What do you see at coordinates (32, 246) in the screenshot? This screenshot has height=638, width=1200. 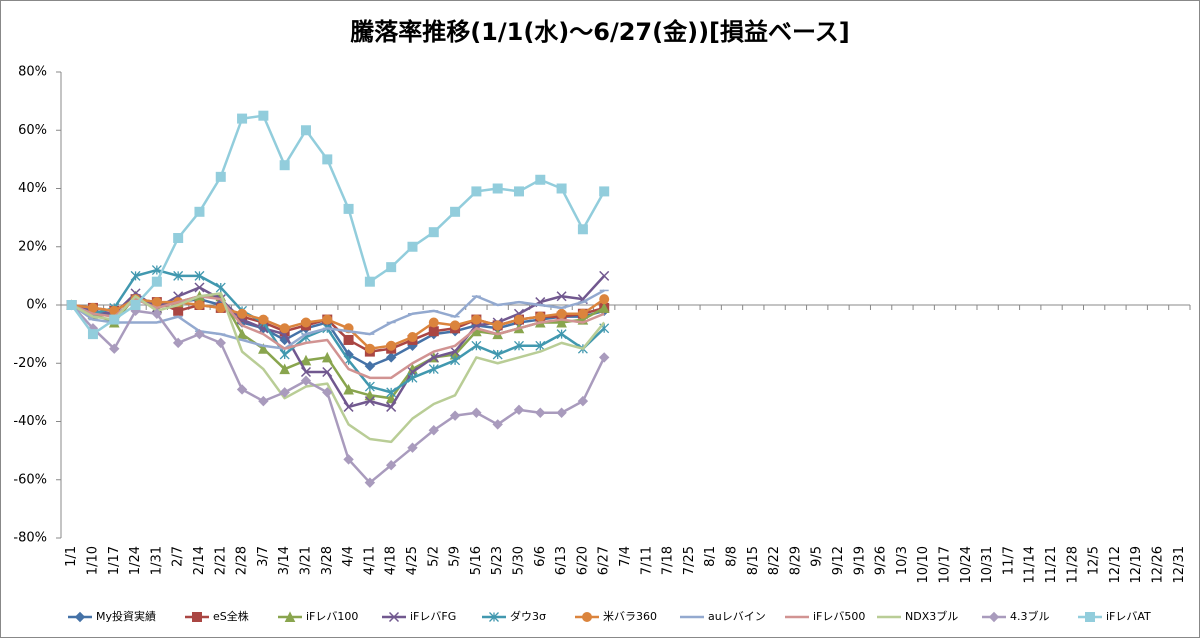 I see `y-tick-label: 20%` at bounding box center [32, 246].